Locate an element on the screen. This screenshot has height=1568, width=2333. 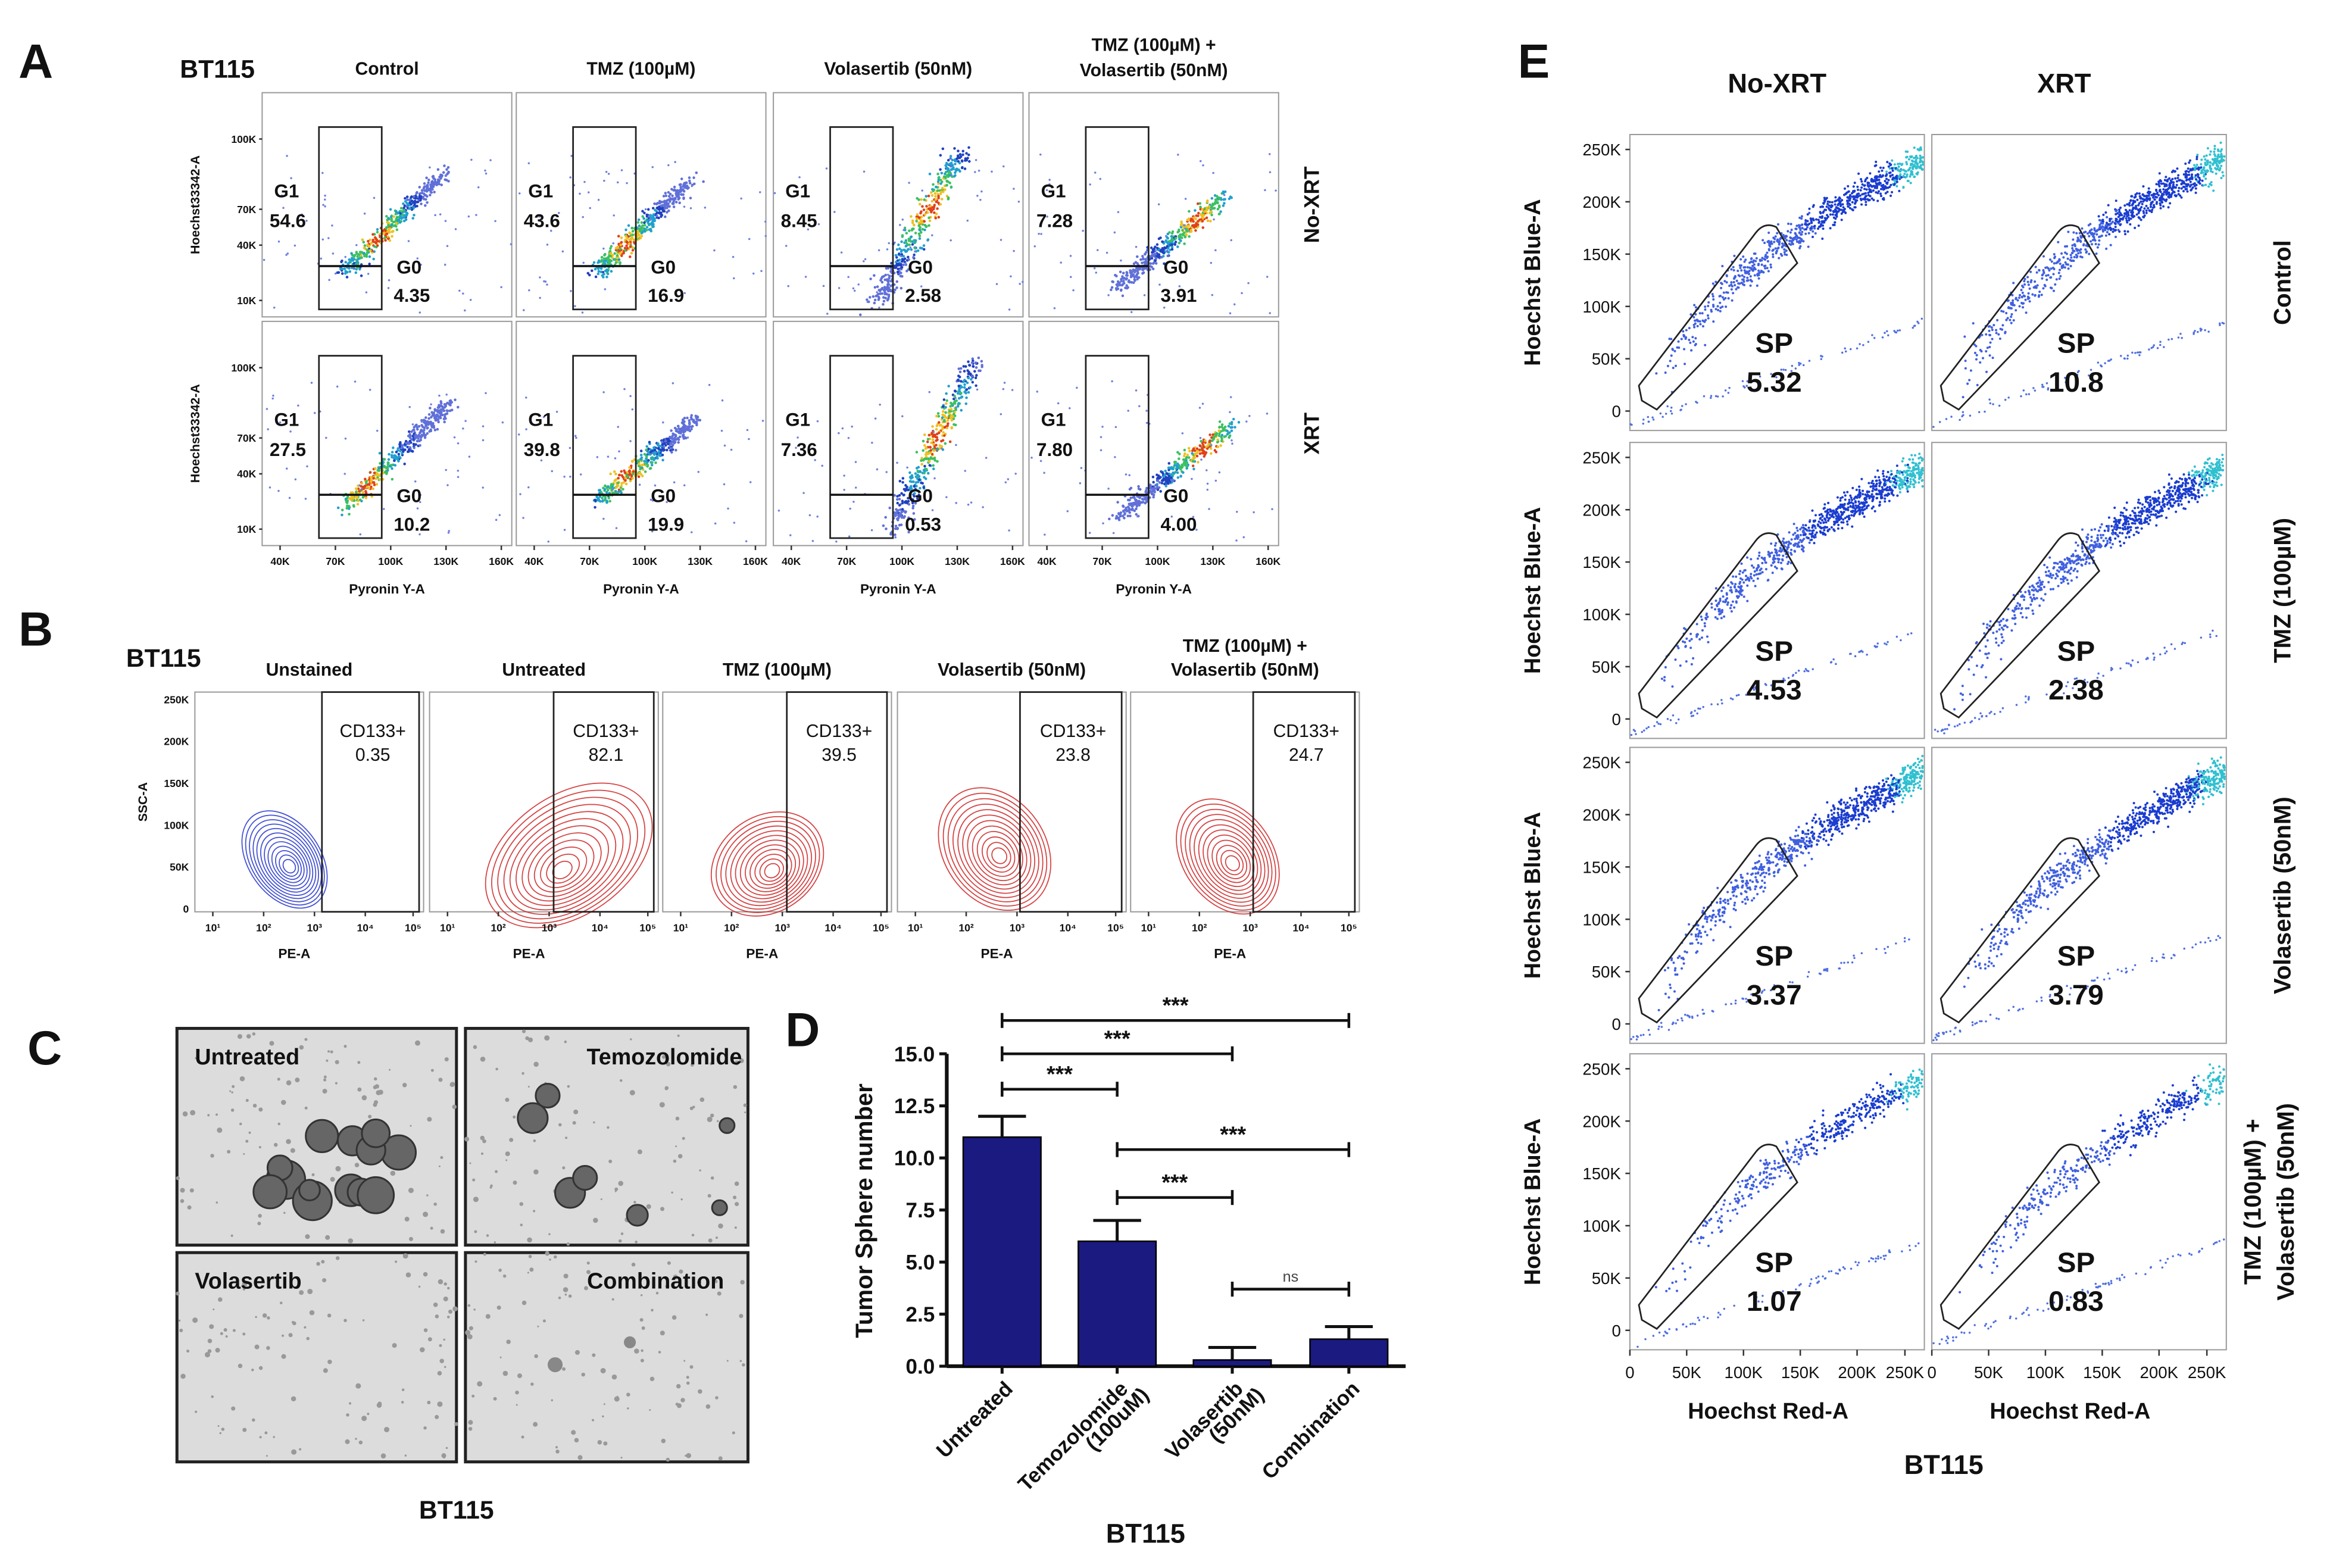
g0-value: 16.9 is located at coordinates (666, 295).